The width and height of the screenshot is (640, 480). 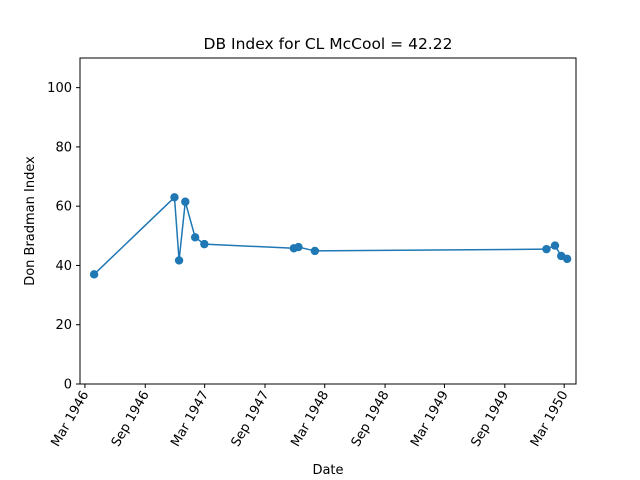 I want to click on x-axis-label: Date, so click(x=327, y=470).